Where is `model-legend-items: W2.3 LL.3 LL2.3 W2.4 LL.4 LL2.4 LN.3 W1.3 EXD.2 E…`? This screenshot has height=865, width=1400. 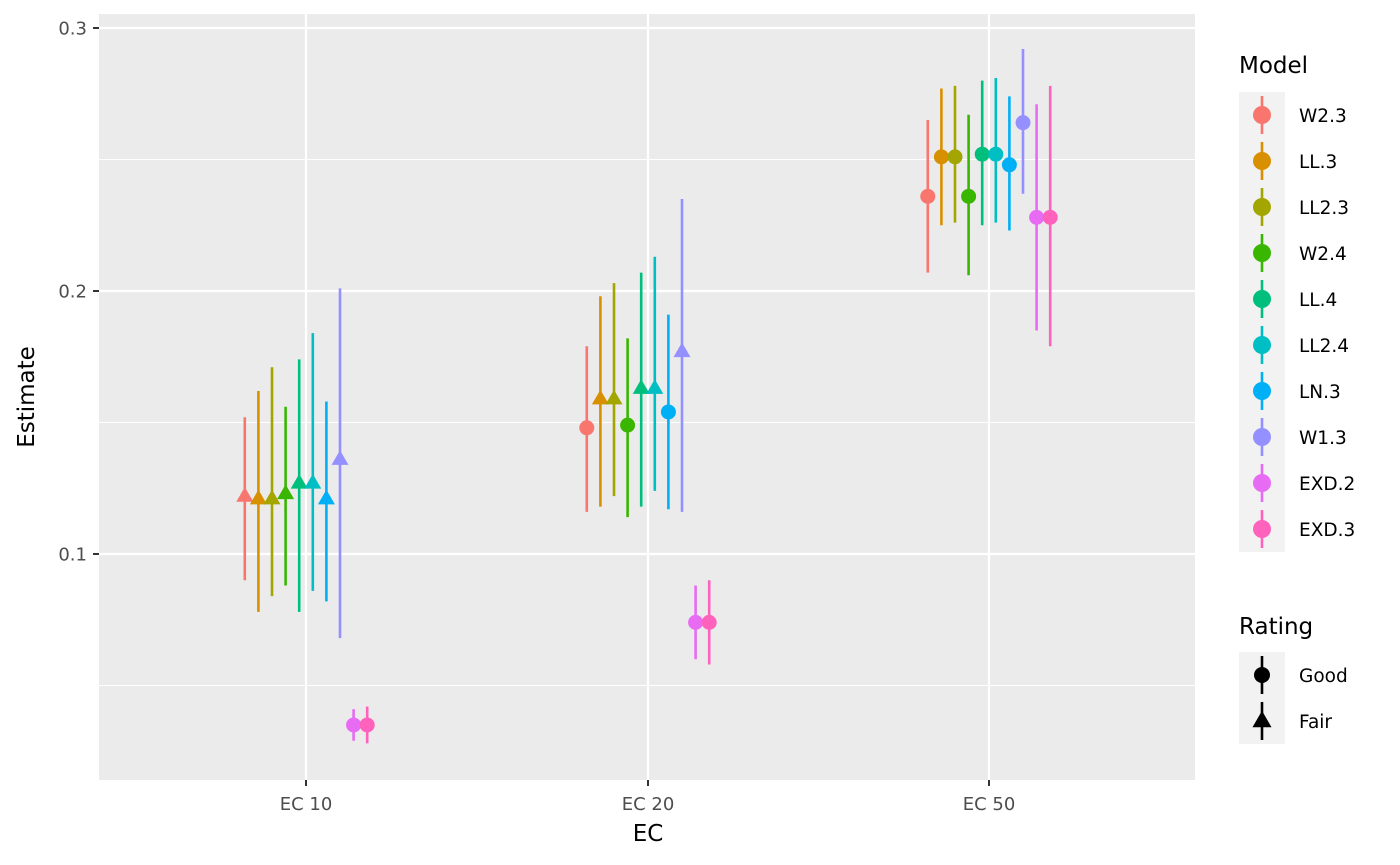
model-legend-items: W2.3 LL.3 LL2.3 W2.4 LL.4 LL2.4 LN.3 W1.3 EXD.2 E… is located at coordinates (1304, 322).